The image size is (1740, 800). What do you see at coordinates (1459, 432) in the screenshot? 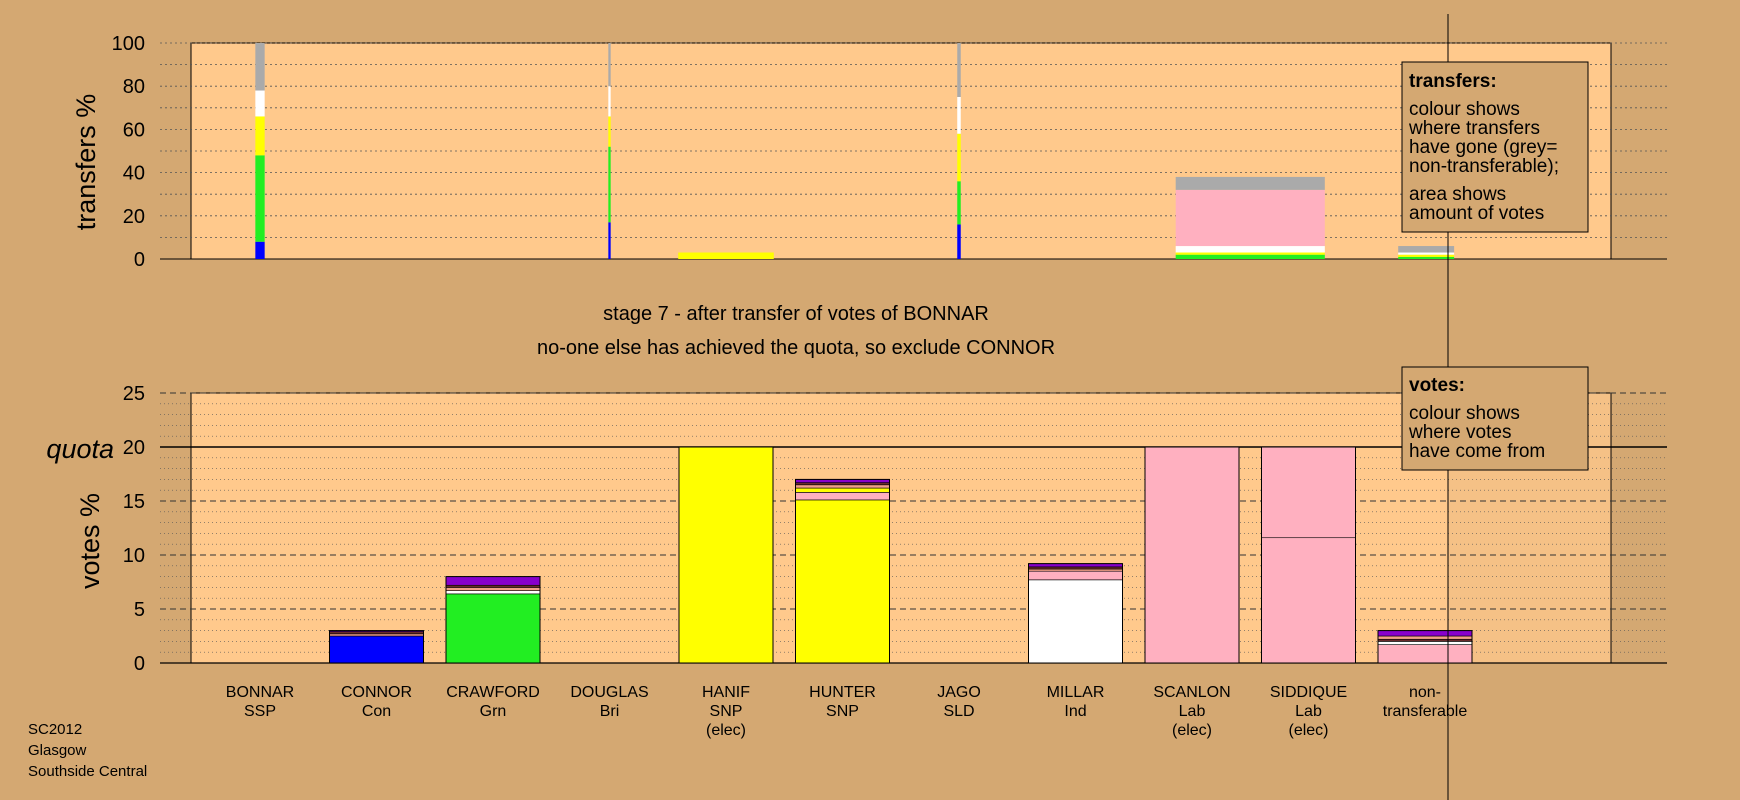
I see `votes-legend-line: where votes` at bounding box center [1459, 432].